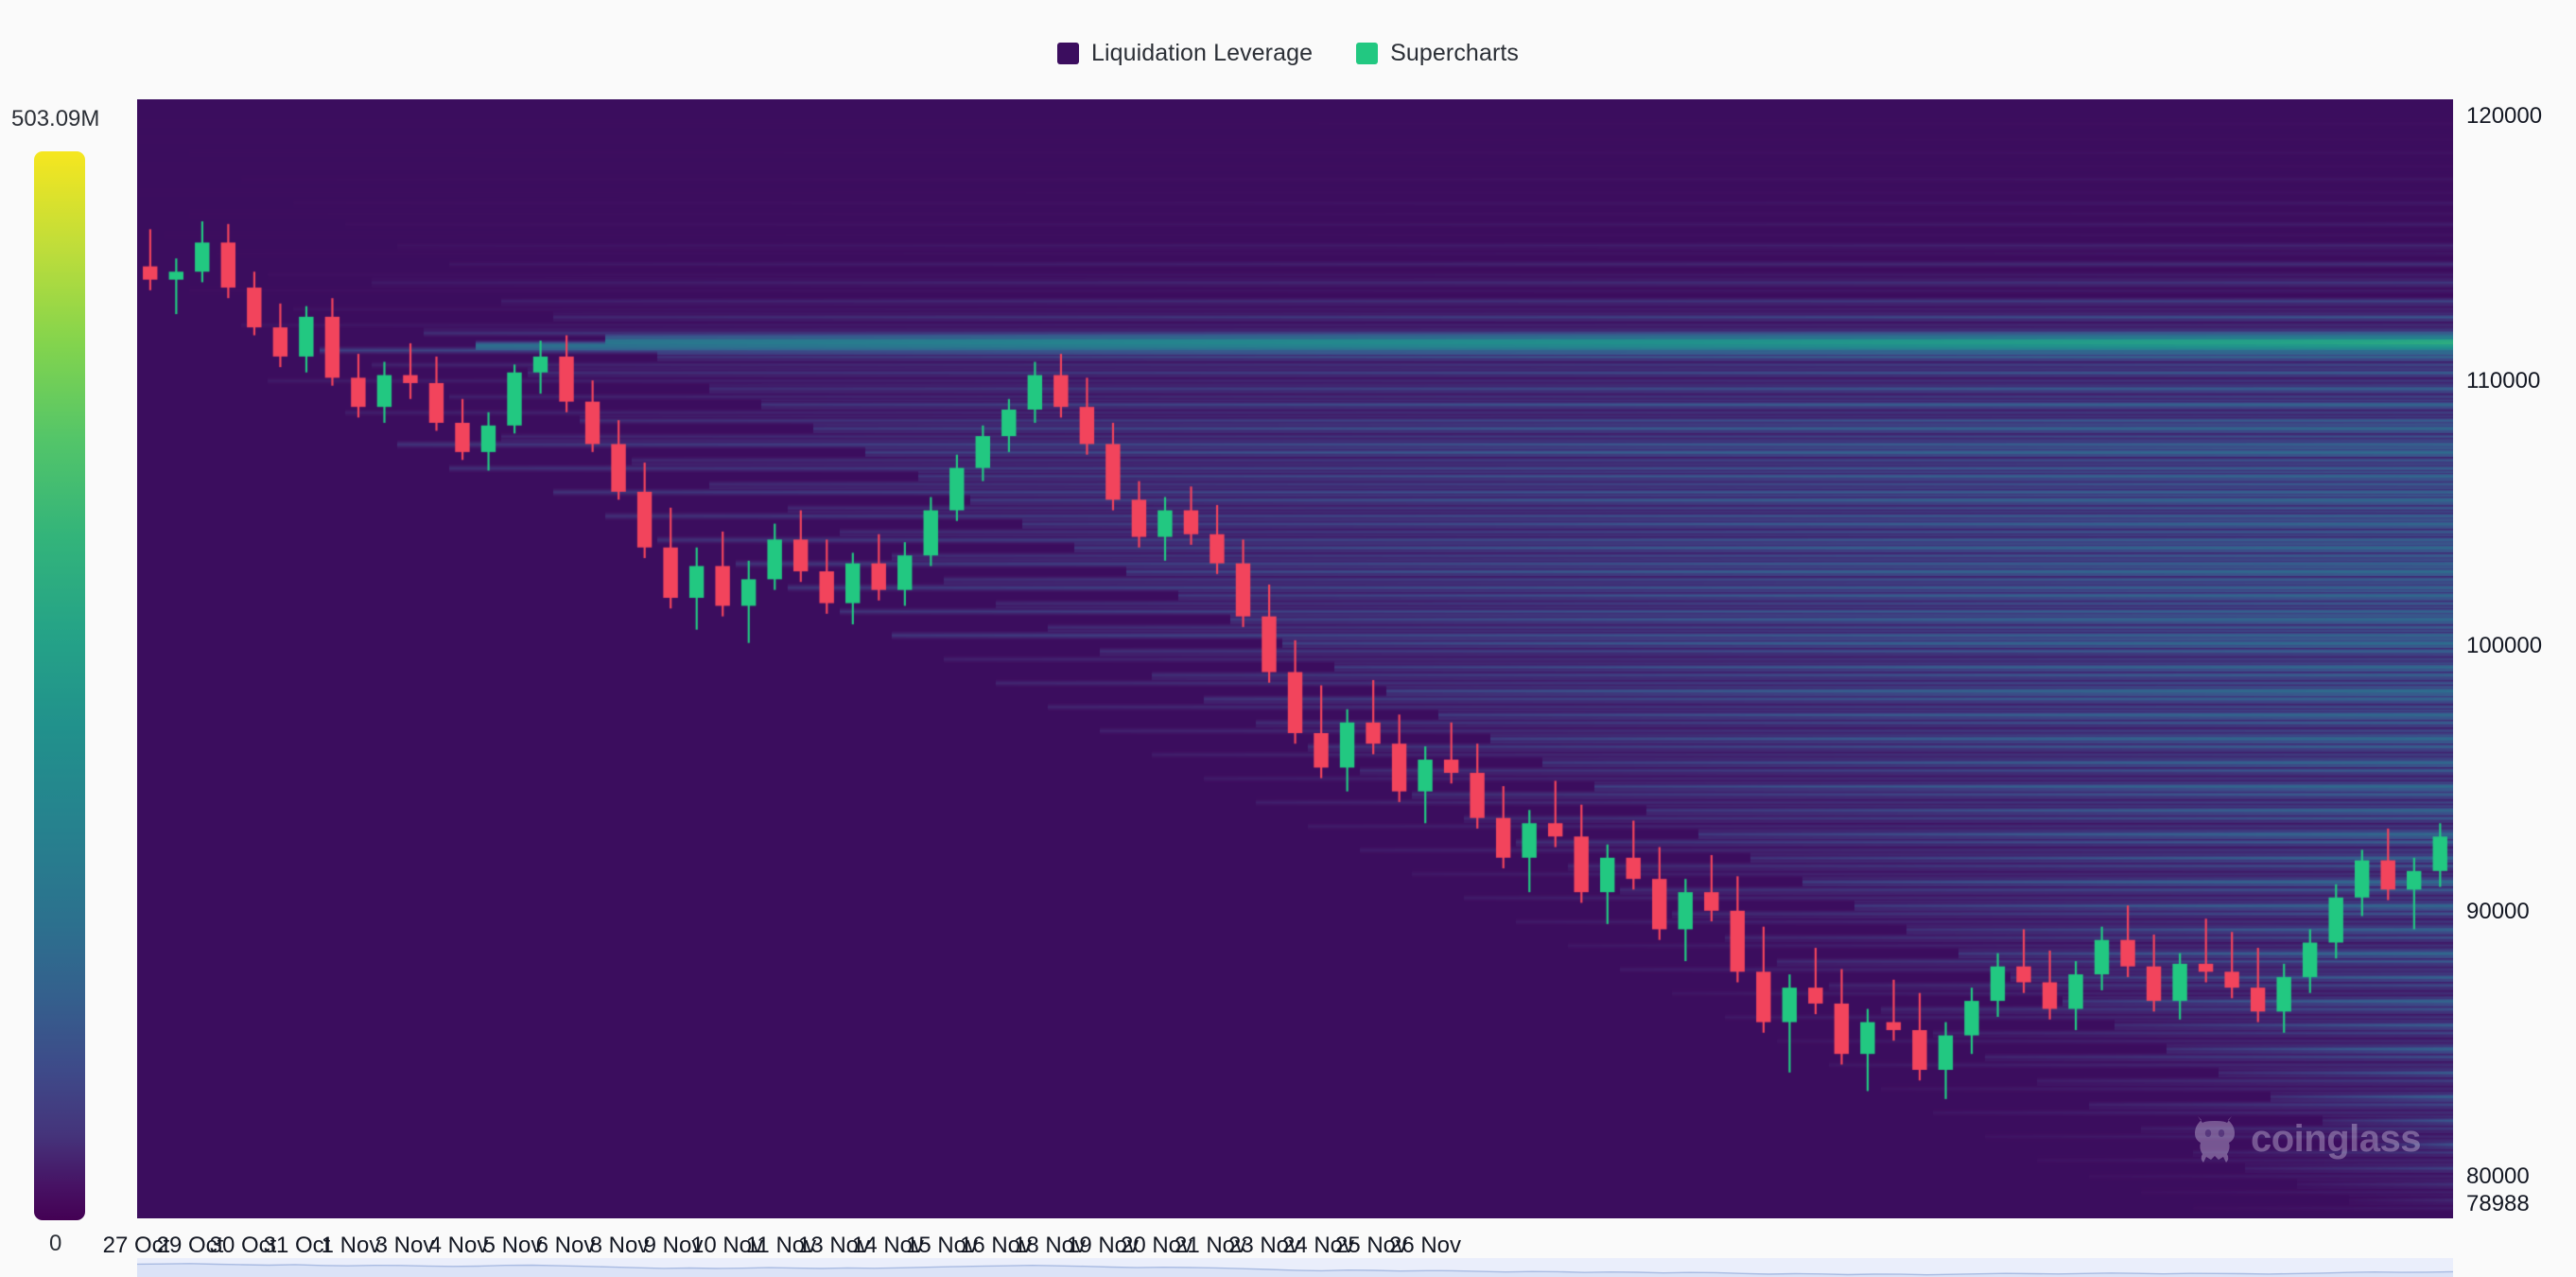 The height and width of the screenshot is (1277, 2576). Describe the element at coordinates (1050, 1245) in the screenshot. I see `x-axis-tick: 18 Nov` at that location.